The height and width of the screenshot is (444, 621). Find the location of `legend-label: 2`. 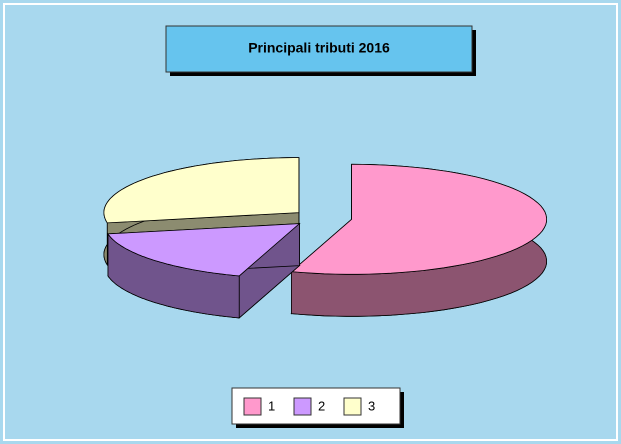

legend-label: 2 is located at coordinates (321, 405).